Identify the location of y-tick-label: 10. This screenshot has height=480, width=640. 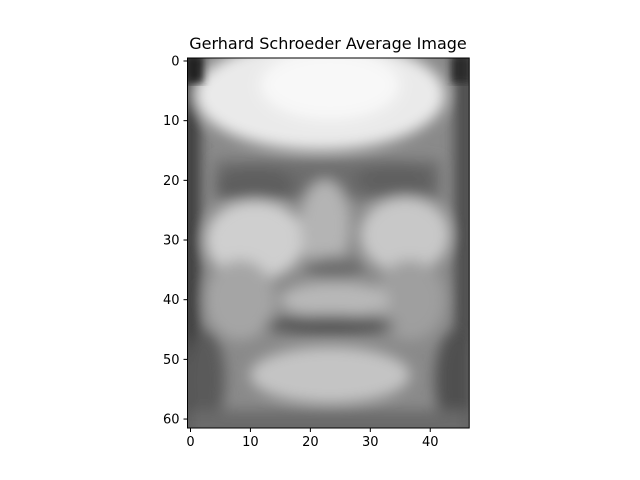
(171, 121).